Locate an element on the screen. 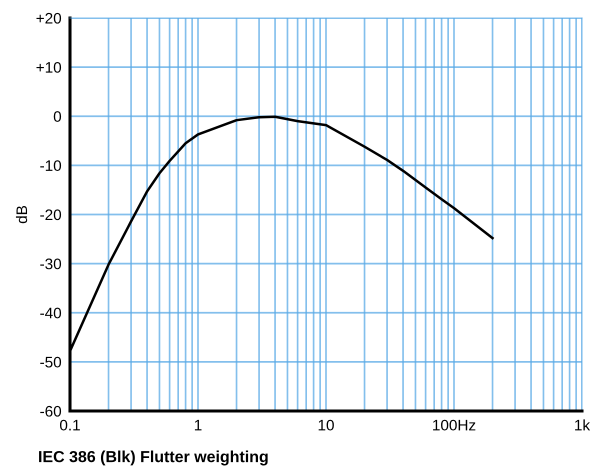 This screenshot has height=466, width=598. y-tick-label: -40 is located at coordinates (51, 313).